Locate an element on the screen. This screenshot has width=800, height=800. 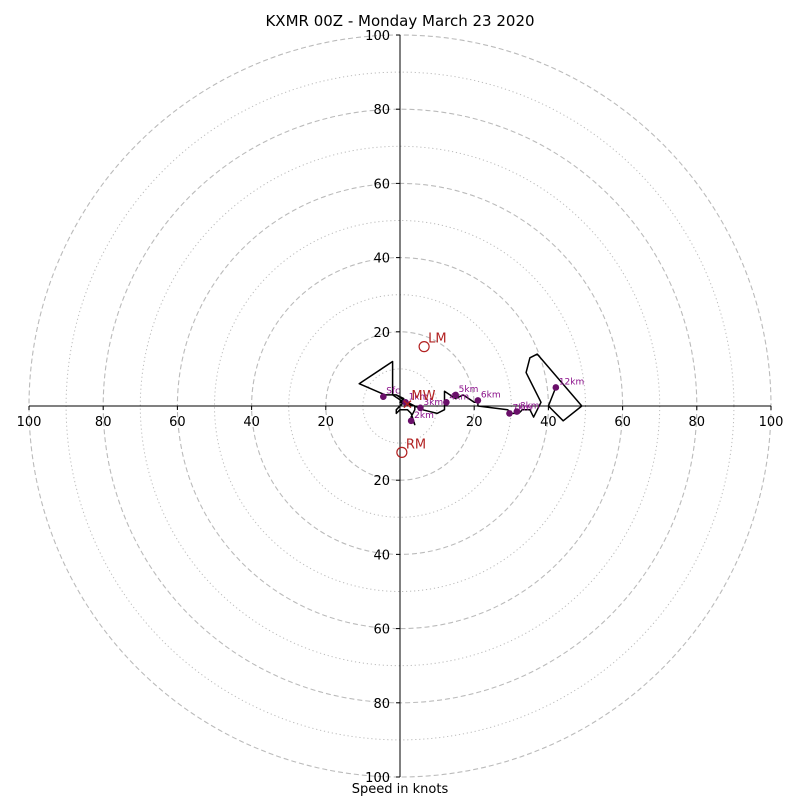
height-point-label: 3km is located at coordinates (433, 403).